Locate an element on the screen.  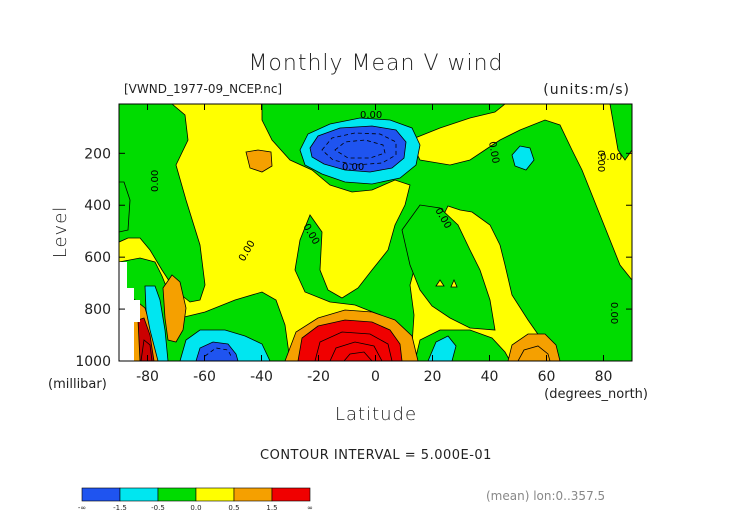
y-tick-label: 200 is located at coordinates (97, 154).